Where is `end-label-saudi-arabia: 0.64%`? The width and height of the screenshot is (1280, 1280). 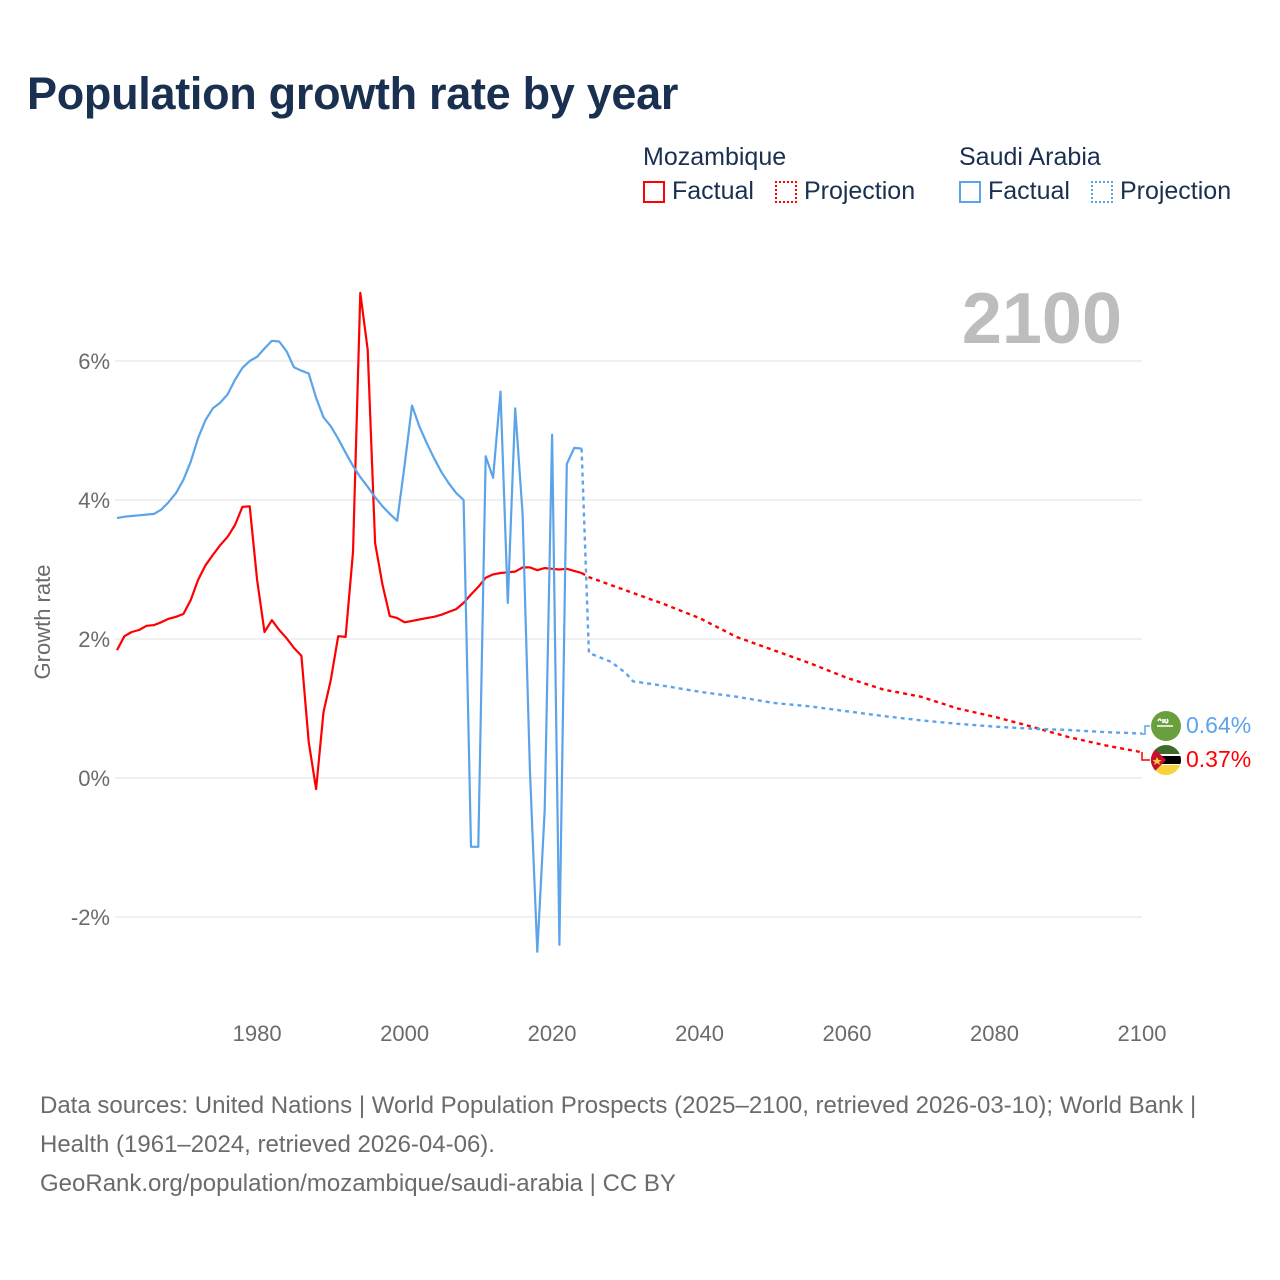
end-label-saudi-arabia: 0.64% is located at coordinates (1196, 726).